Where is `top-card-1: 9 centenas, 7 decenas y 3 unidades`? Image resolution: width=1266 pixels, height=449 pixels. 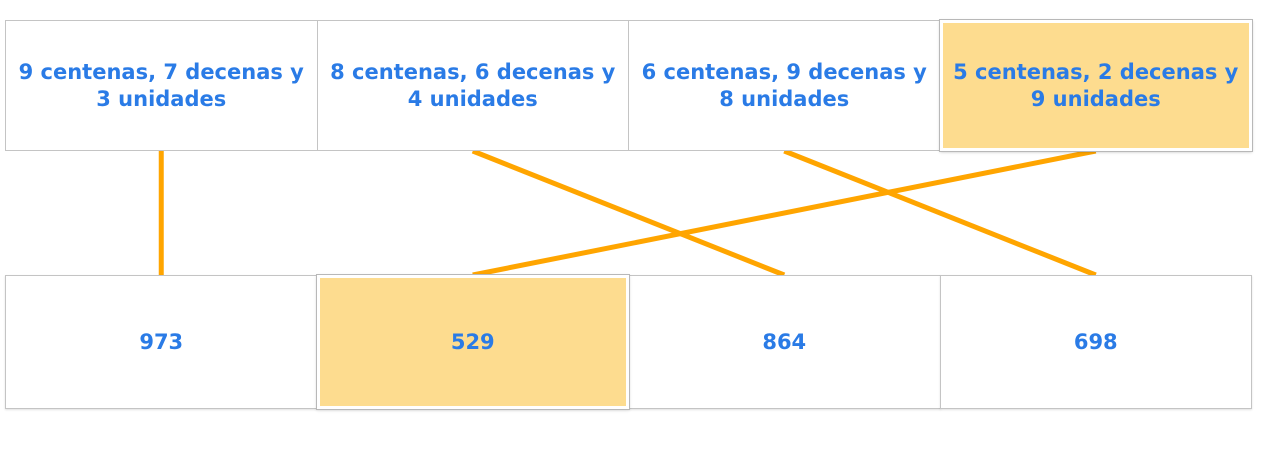
top-card-1: 9 centenas, 7 decenas y 3 unidades is located at coordinates (161, 85).